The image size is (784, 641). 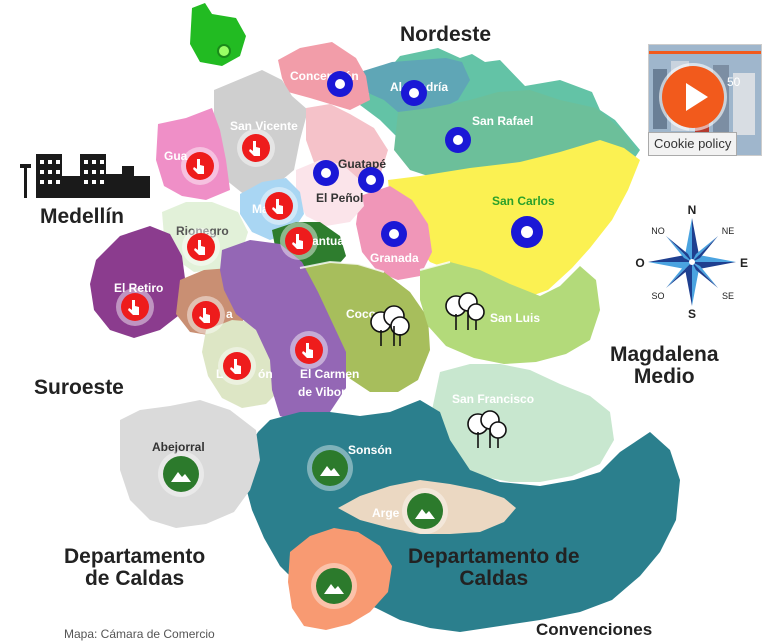 What do you see at coordinates (394, 234) in the screenshot?
I see `blue-marker-granada` at bounding box center [394, 234].